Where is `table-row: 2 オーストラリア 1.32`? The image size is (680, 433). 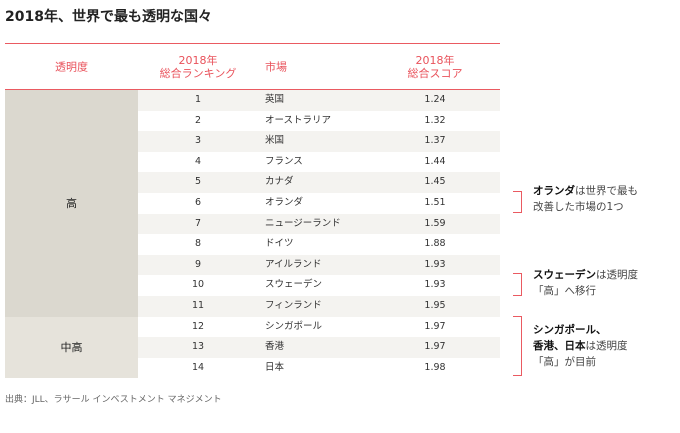 table-row: 2 オーストラリア 1.32 is located at coordinates (252, 121).